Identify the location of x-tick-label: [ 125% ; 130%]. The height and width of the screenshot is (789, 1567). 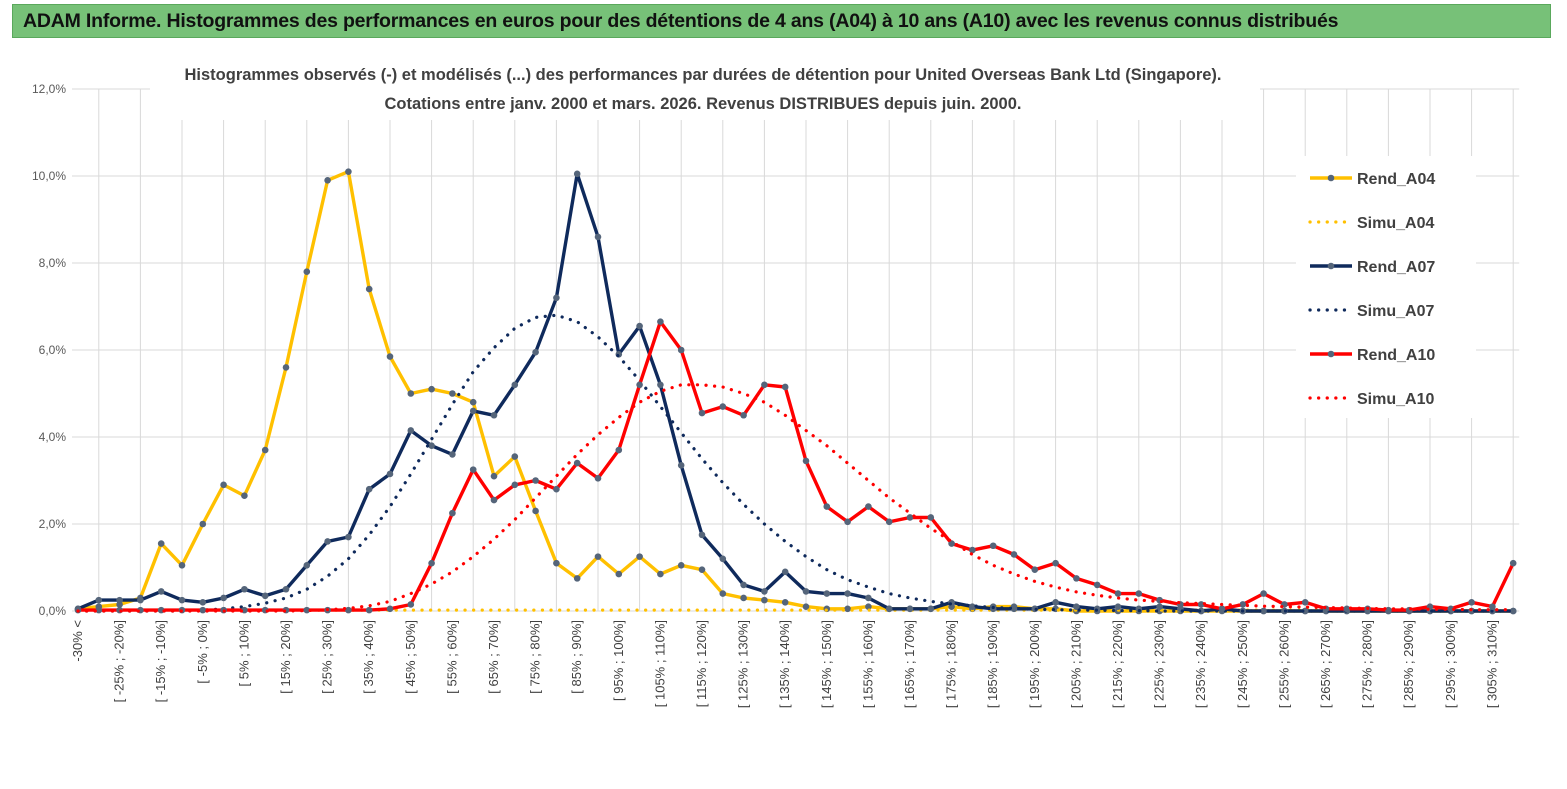
(743, 664).